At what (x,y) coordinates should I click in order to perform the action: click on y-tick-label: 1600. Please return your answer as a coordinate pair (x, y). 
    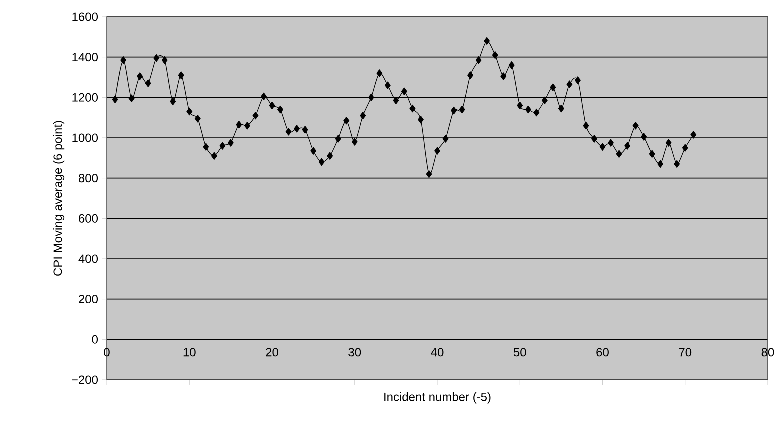
    Looking at the image, I should click on (85, 17).